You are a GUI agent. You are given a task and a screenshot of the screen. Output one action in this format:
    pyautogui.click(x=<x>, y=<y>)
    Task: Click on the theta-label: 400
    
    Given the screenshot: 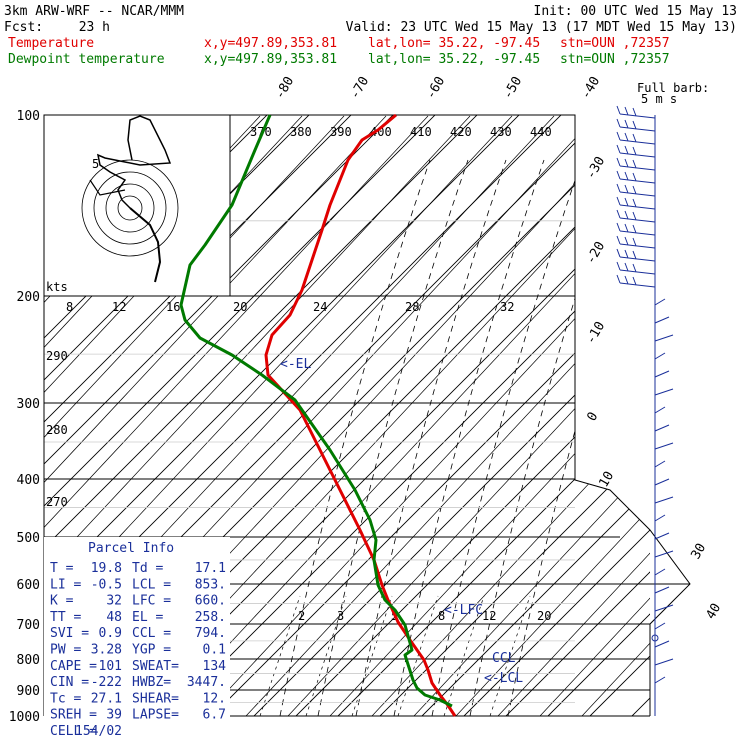 What is the action you would take?
    pyautogui.click(x=381, y=132)
    